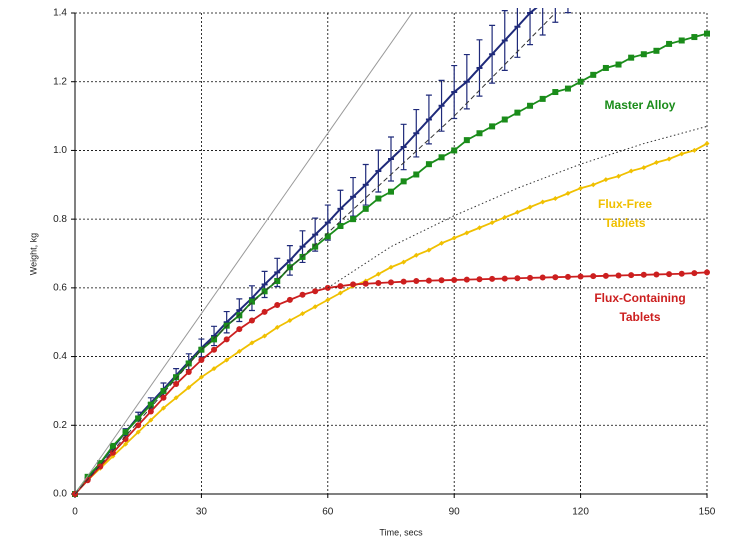 The width and height of the screenshot is (731, 541). I want to click on series-label: Master Alloy, so click(640, 105).